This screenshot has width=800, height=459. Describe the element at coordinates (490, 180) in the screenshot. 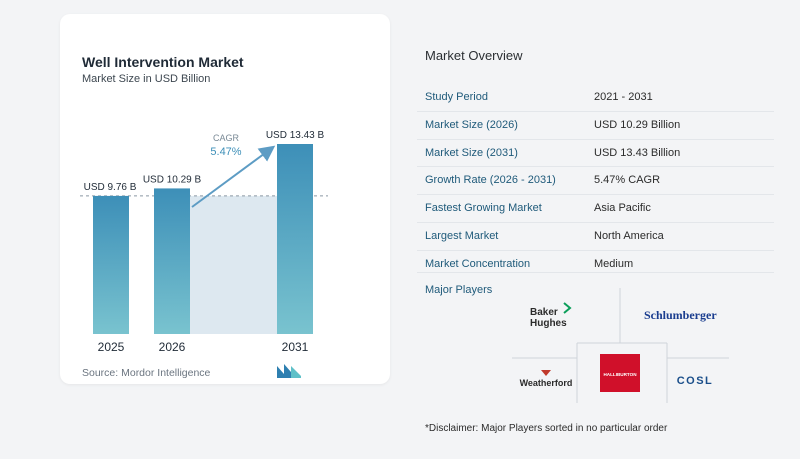

I see `overview-row-label: Growth Rate (2026 - 2031)` at that location.